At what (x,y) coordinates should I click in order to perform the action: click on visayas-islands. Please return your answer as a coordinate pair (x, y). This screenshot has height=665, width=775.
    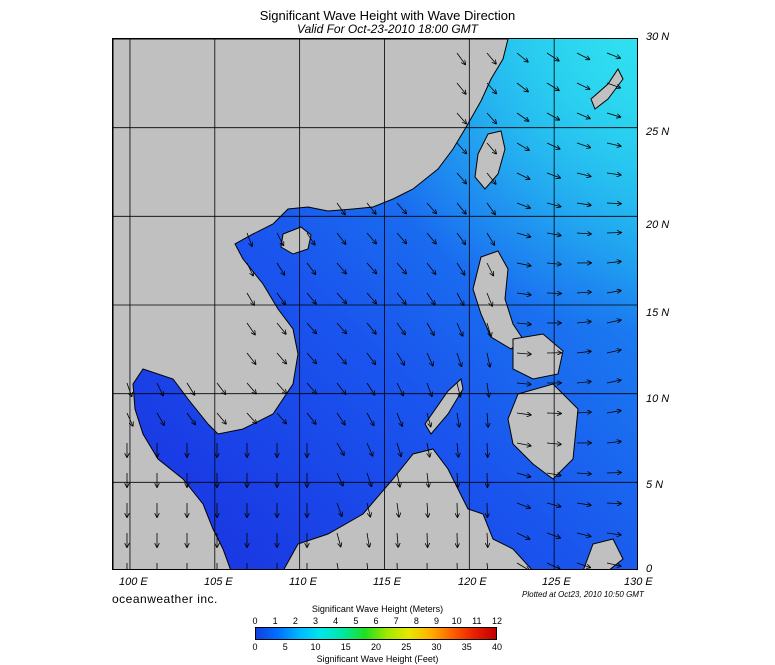
    Looking at the image, I should click on (538, 356).